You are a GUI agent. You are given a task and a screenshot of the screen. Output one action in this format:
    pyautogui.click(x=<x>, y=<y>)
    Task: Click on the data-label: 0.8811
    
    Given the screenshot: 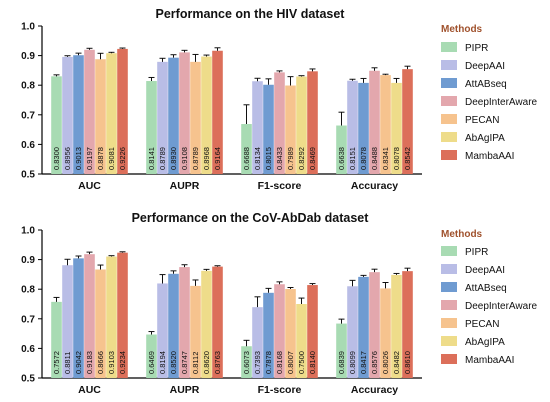 What is the action you would take?
    pyautogui.click(x=67, y=363)
    